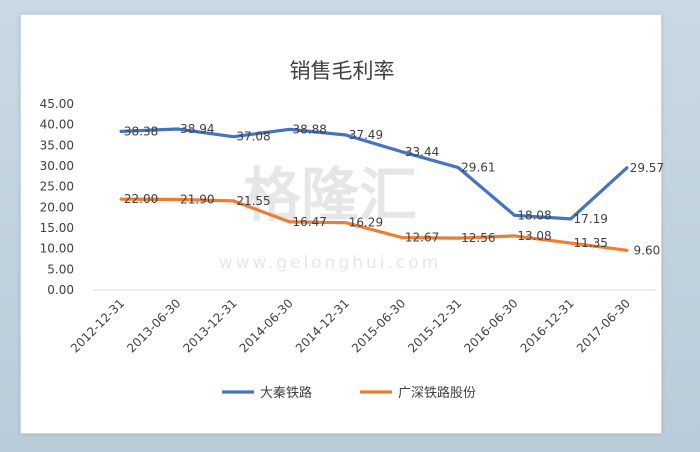  Describe the element at coordinates (57, 207) in the screenshot. I see `y-tick-label: 20.00` at that location.